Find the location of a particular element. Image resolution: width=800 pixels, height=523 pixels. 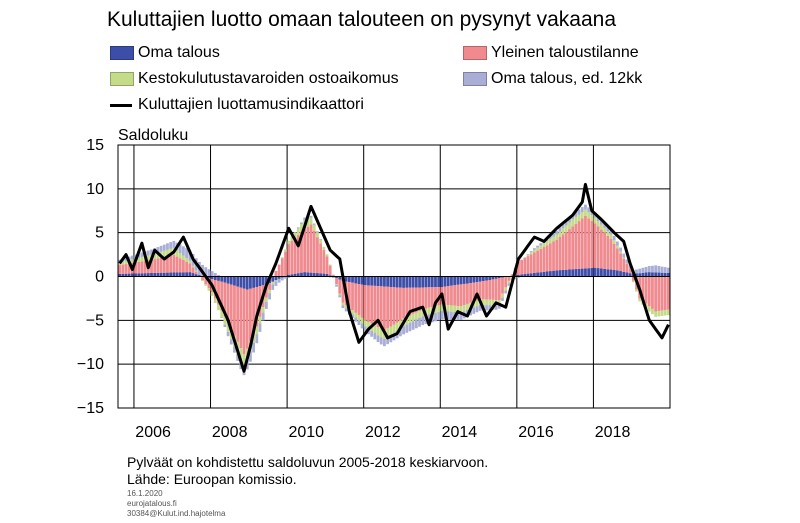

legend-label-oma-talous: Oma talous is located at coordinates (179, 52).